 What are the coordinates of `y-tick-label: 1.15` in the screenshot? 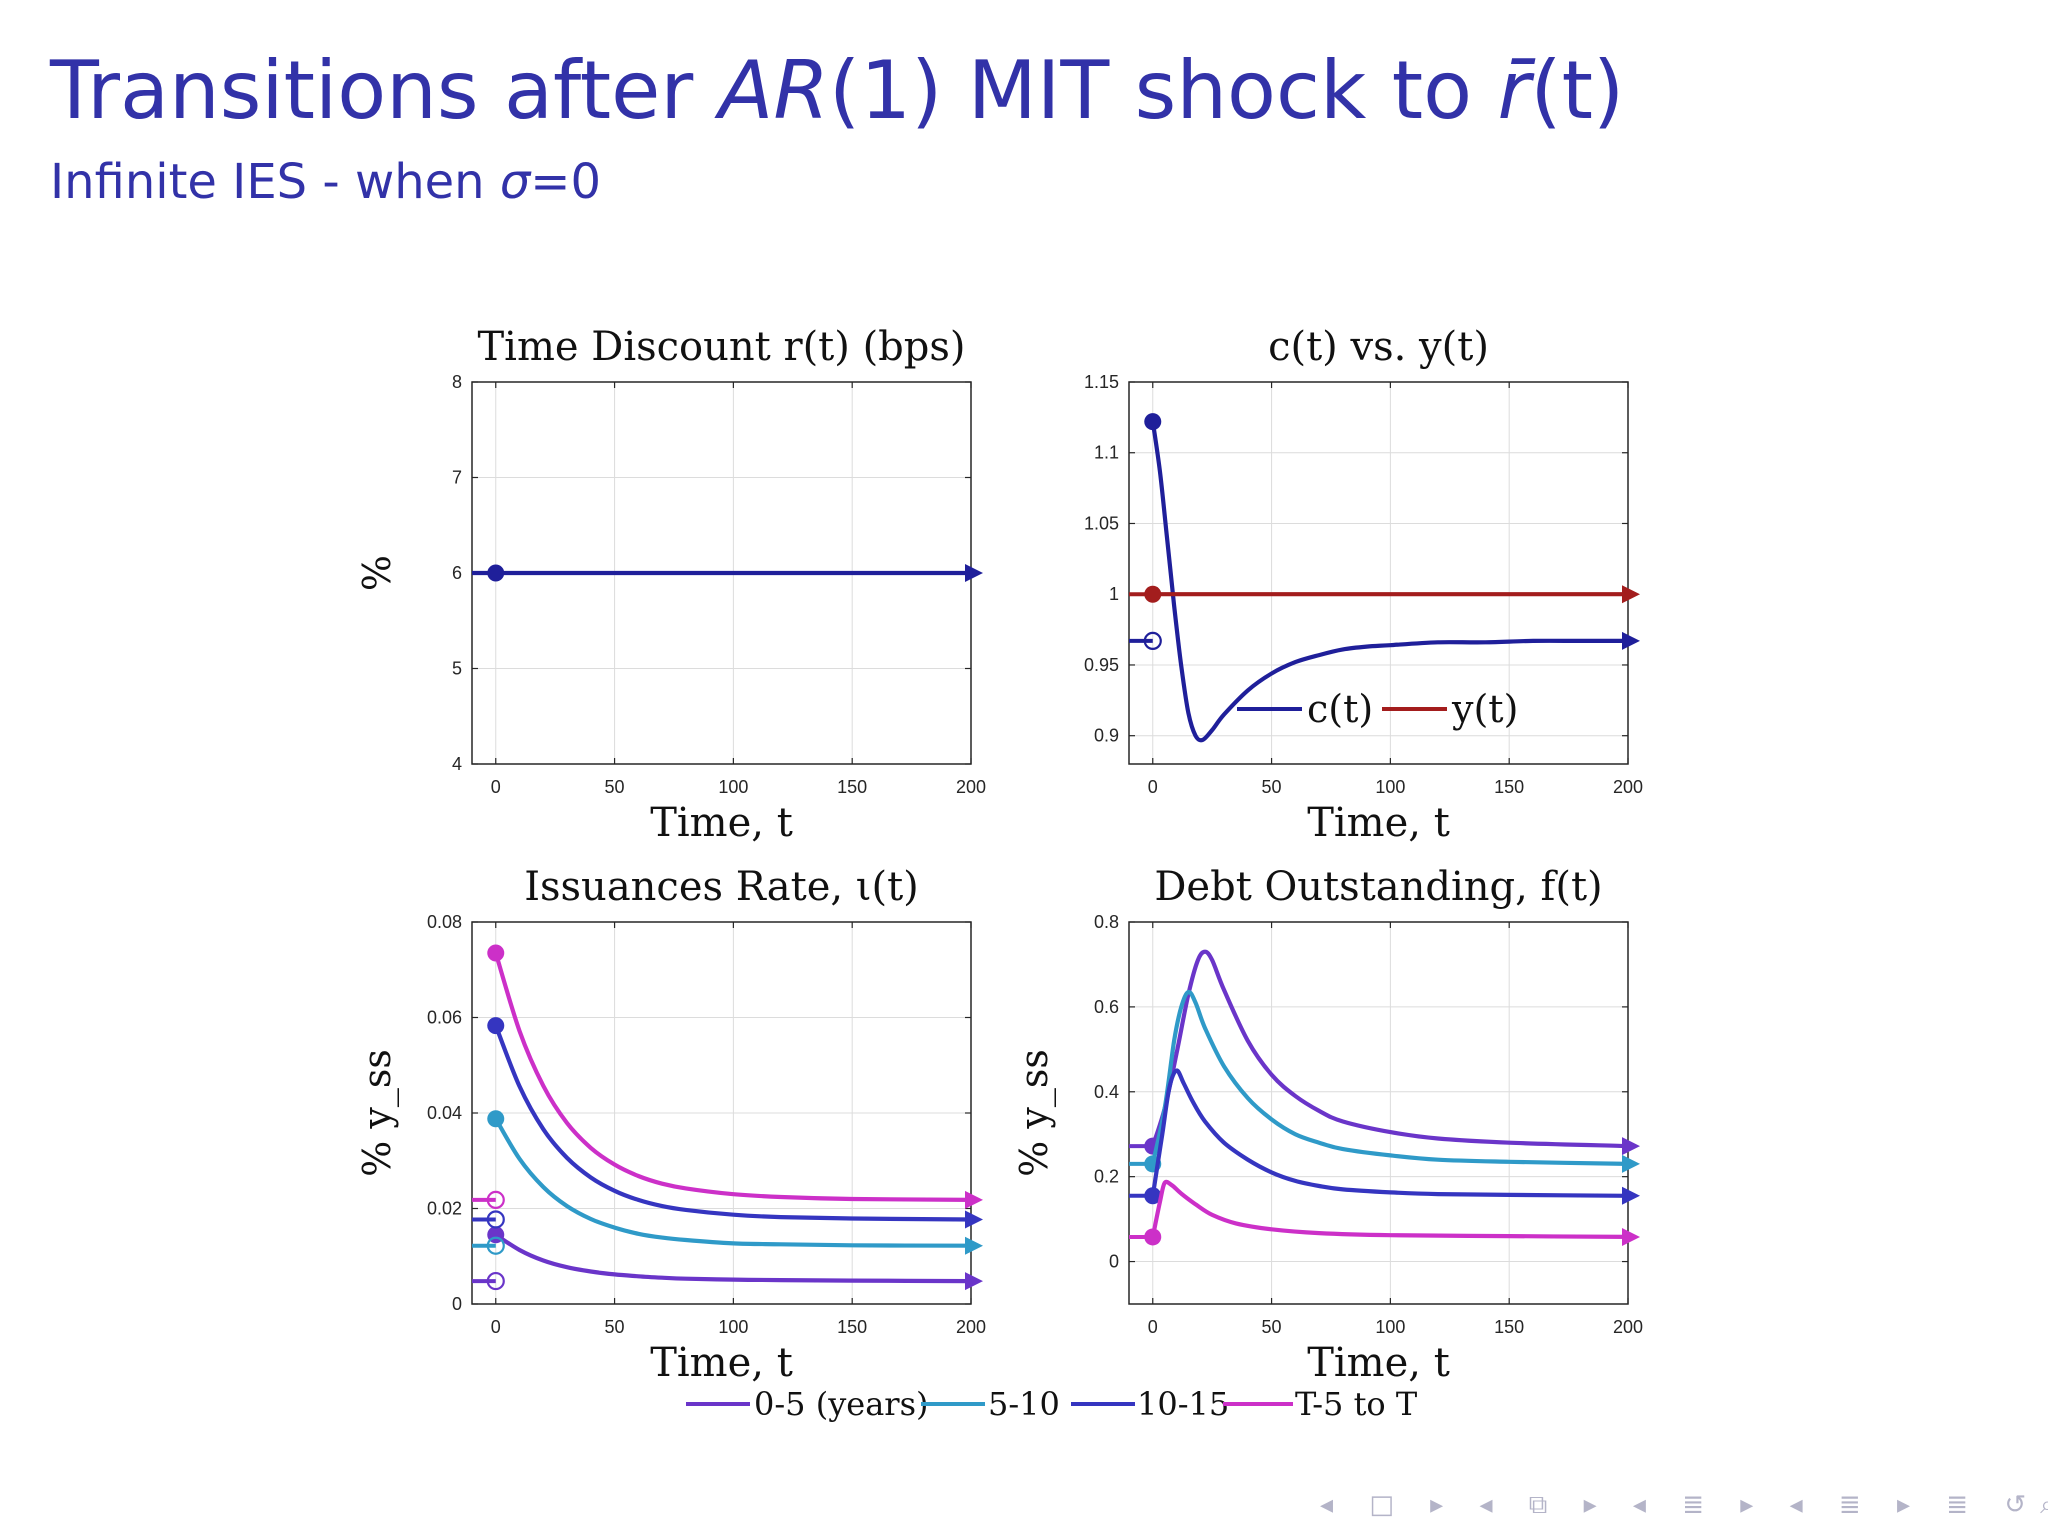 It's located at (1101, 382).